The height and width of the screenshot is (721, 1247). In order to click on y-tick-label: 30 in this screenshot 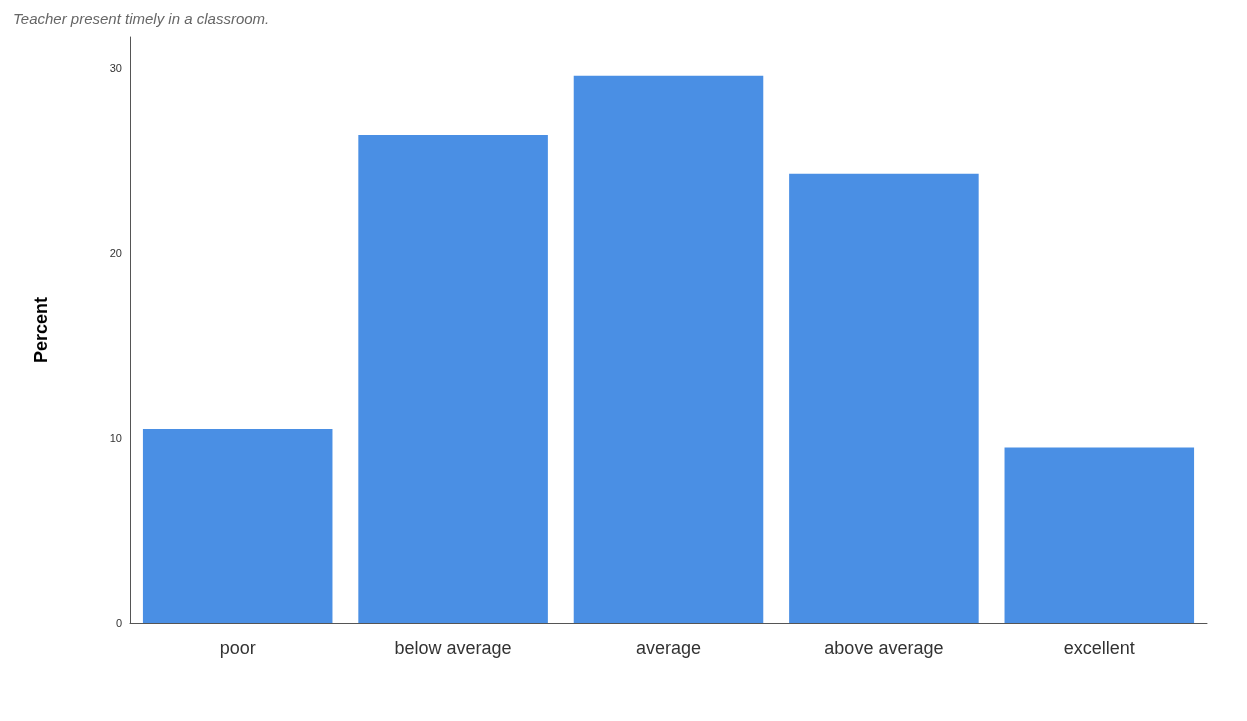, I will do `click(115, 68)`.